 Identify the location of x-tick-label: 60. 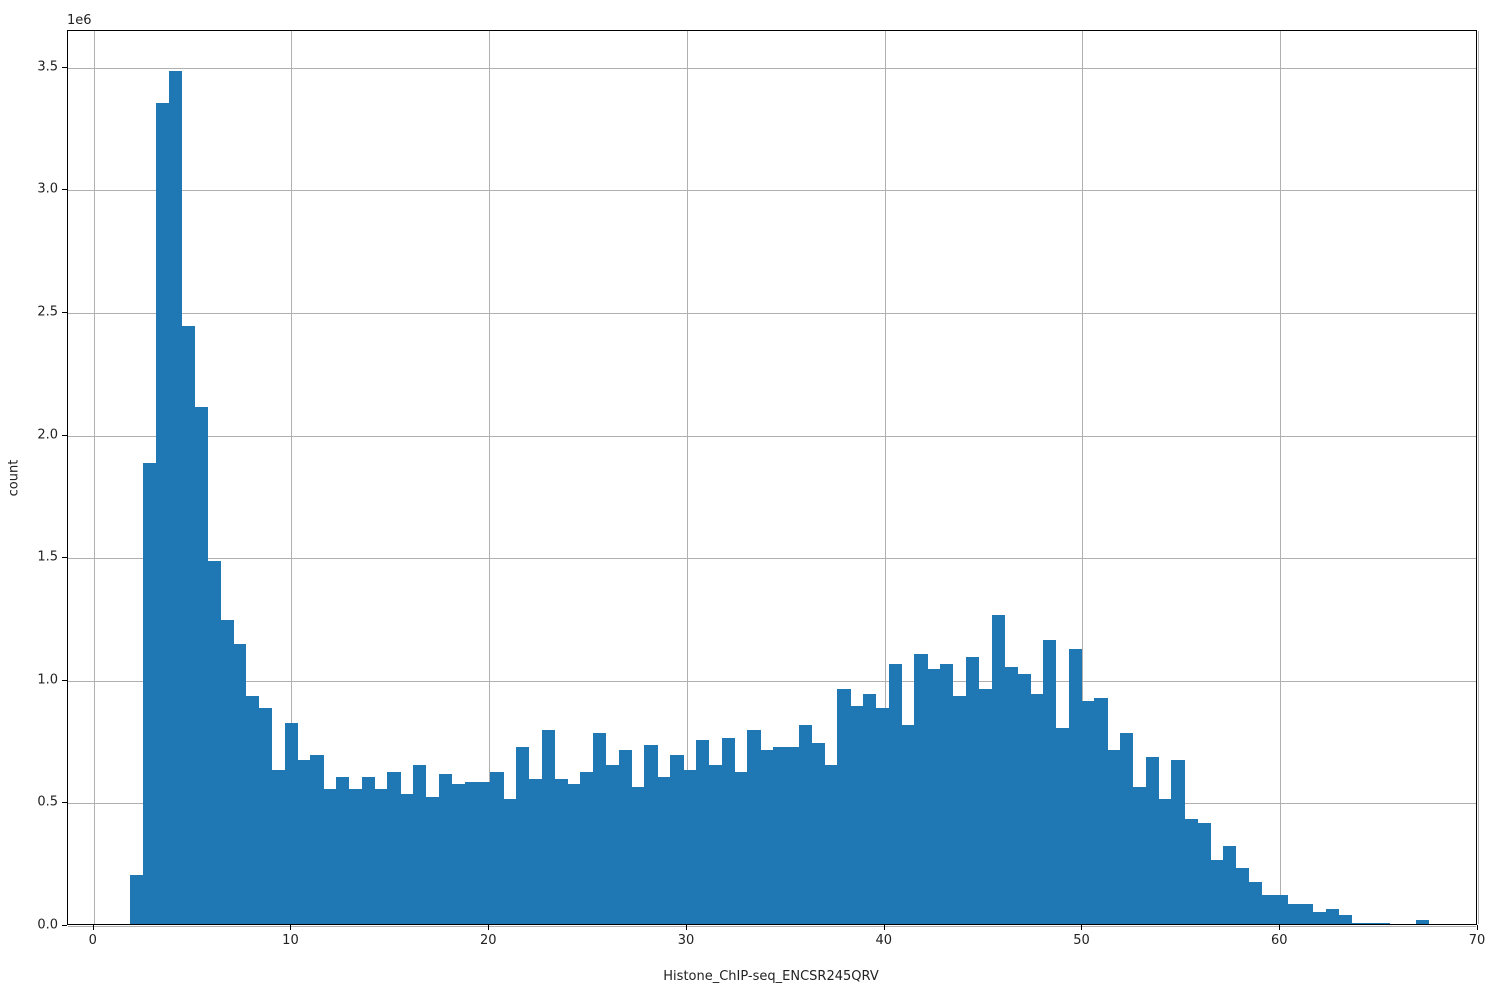
(1279, 940).